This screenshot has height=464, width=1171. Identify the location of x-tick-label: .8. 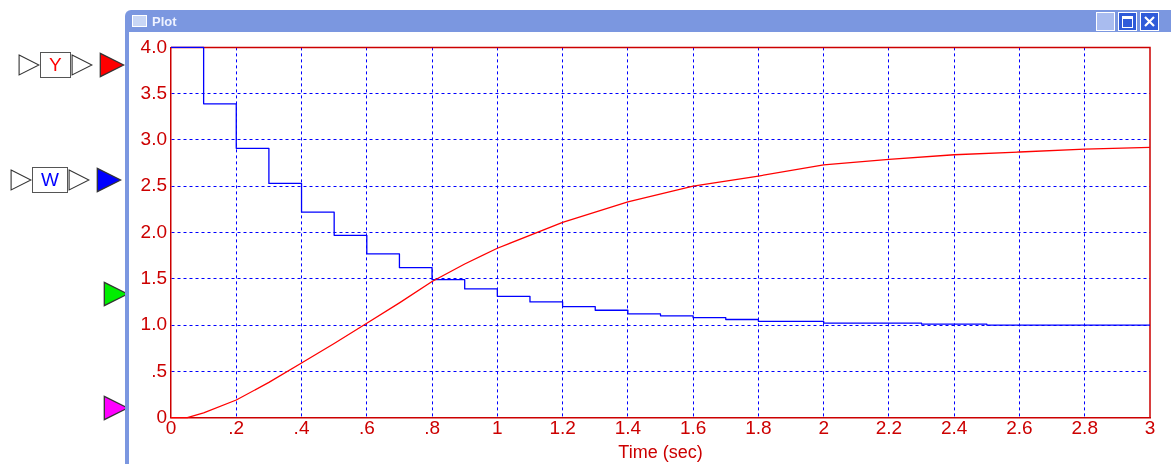
(432, 428).